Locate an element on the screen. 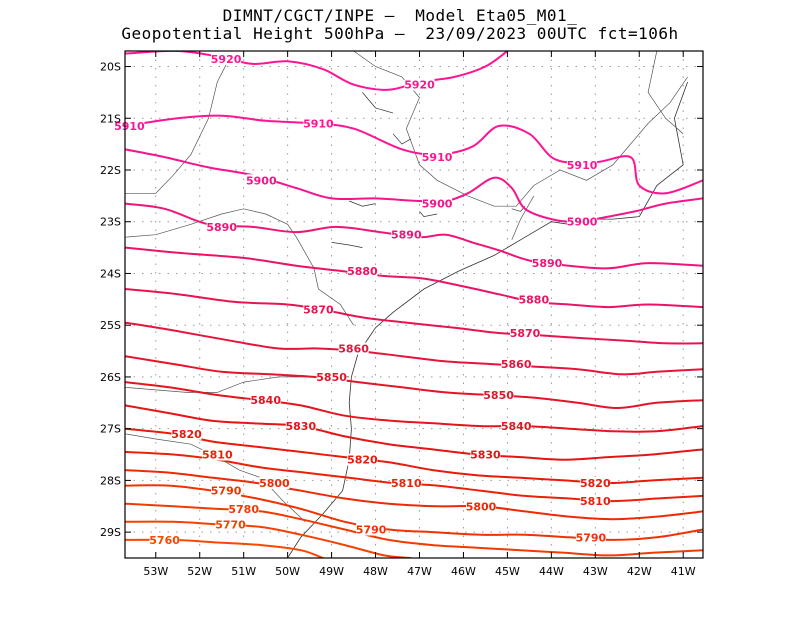  contour-label: 5900 is located at coordinates (582, 222).